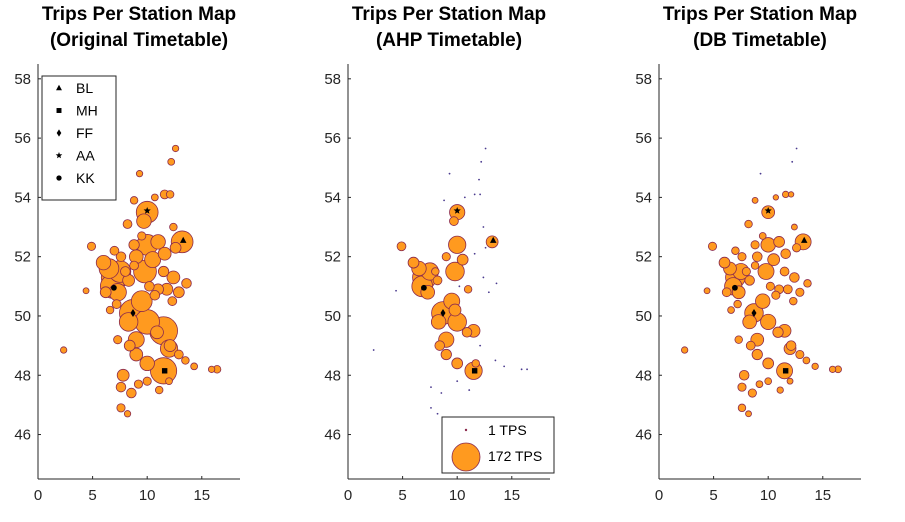 This screenshot has width=905, height=522. Describe the element at coordinates (466, 457) in the screenshot. I see `legend-marker-large` at that location.